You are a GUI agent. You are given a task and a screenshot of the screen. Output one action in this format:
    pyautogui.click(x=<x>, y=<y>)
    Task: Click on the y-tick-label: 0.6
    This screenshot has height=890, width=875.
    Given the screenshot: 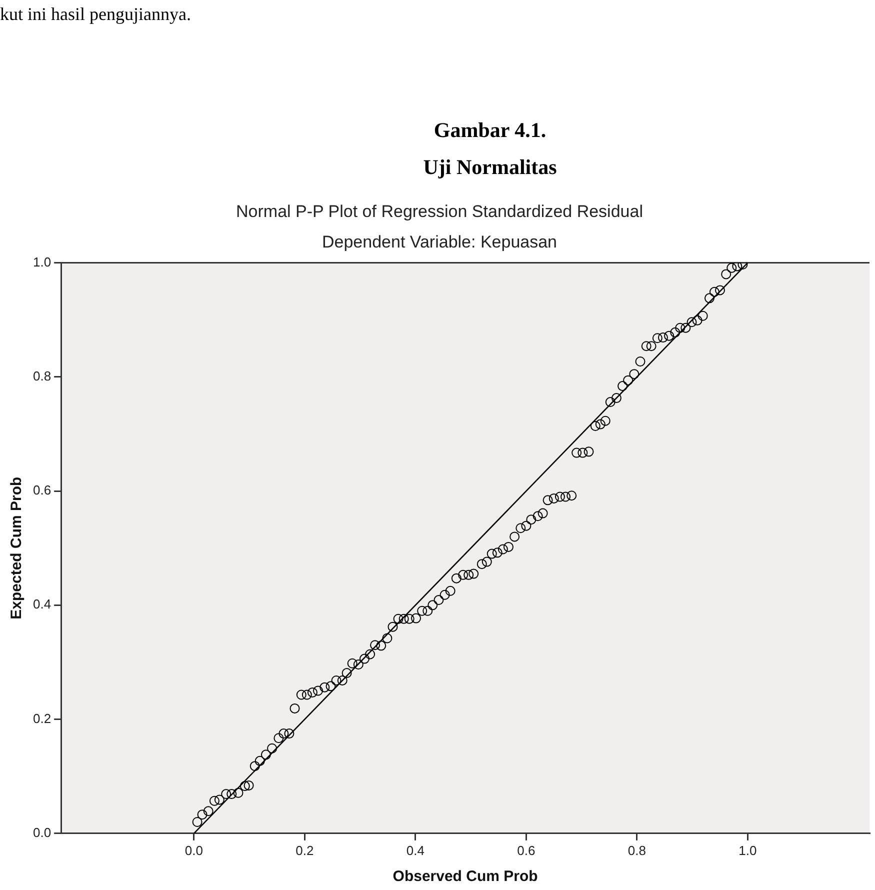 What is the action you would take?
    pyautogui.click(x=42, y=490)
    